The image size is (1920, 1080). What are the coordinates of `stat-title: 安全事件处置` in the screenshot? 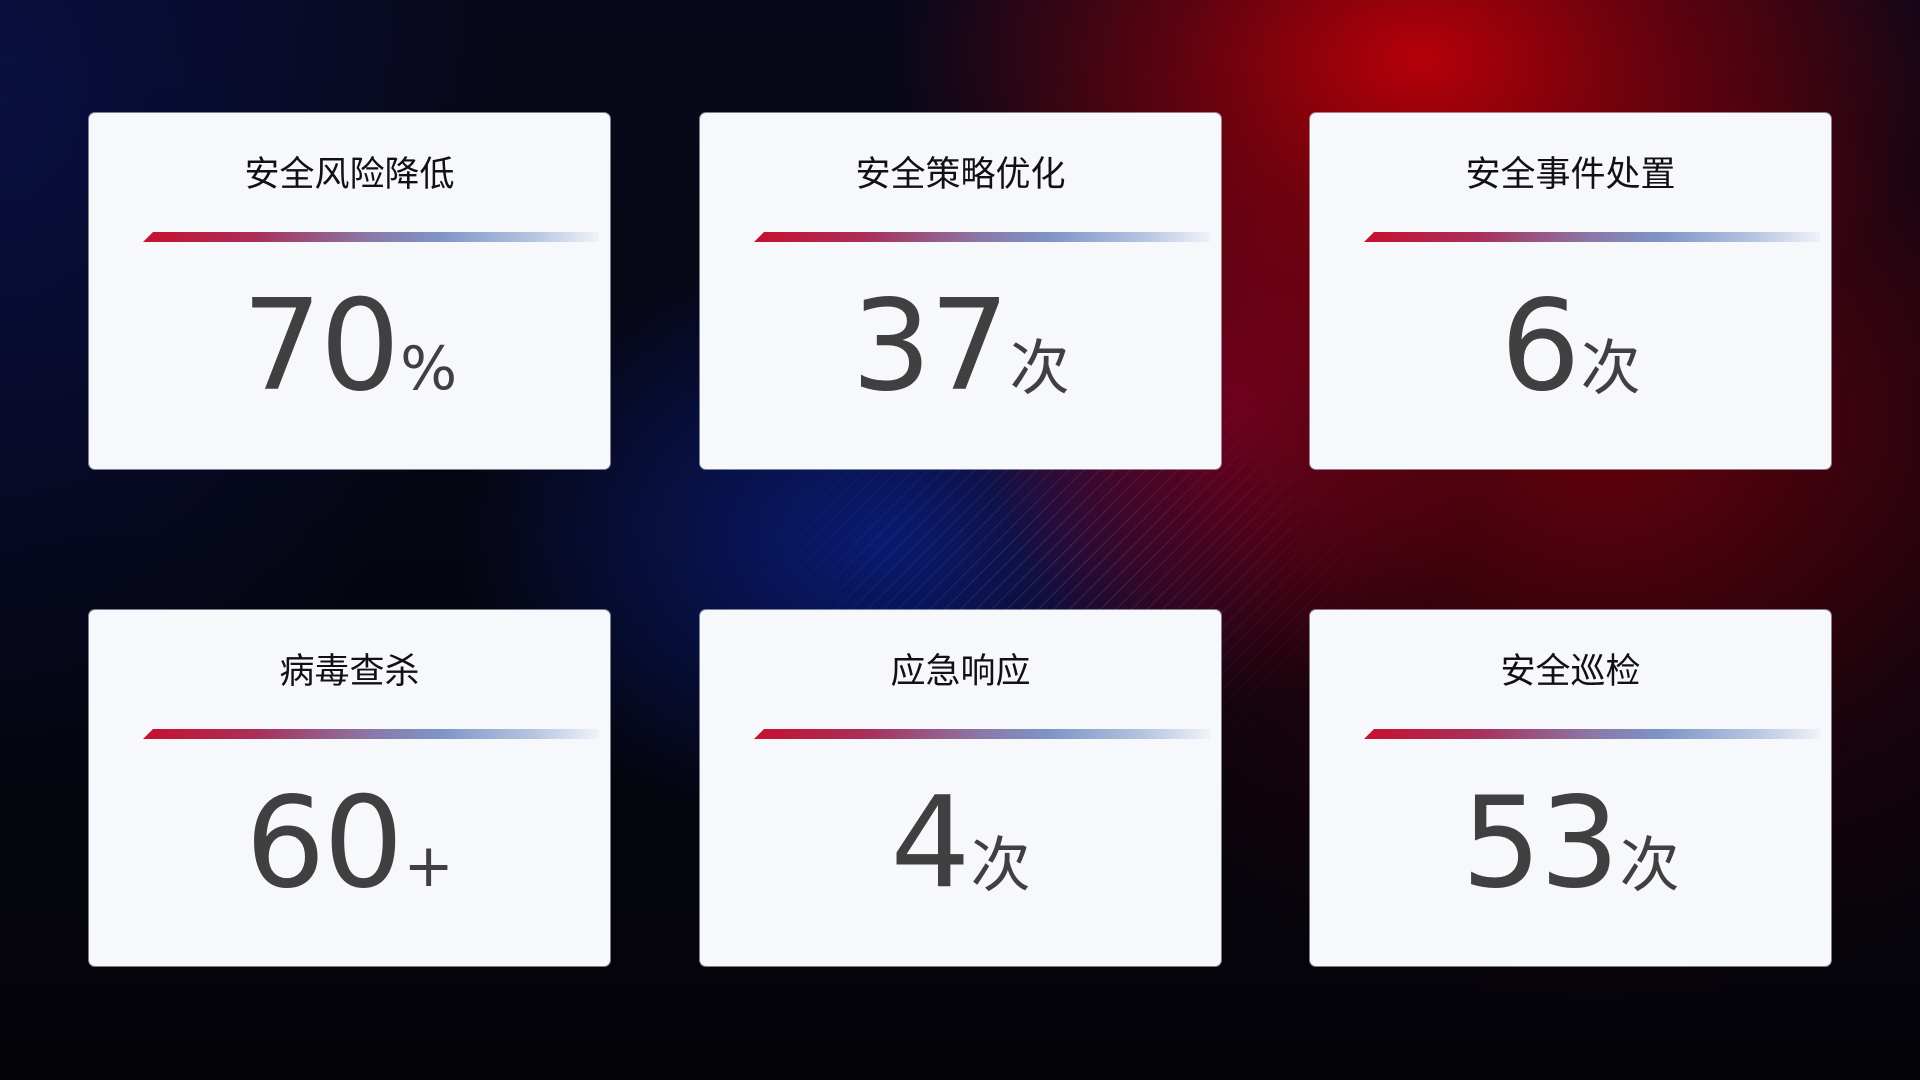 It's located at (1570, 175).